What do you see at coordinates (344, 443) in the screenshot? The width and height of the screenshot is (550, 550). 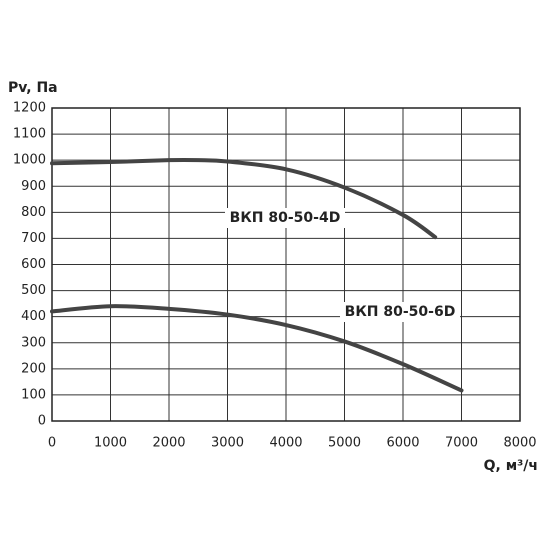 I see `x-tick-label: 5000` at bounding box center [344, 443].